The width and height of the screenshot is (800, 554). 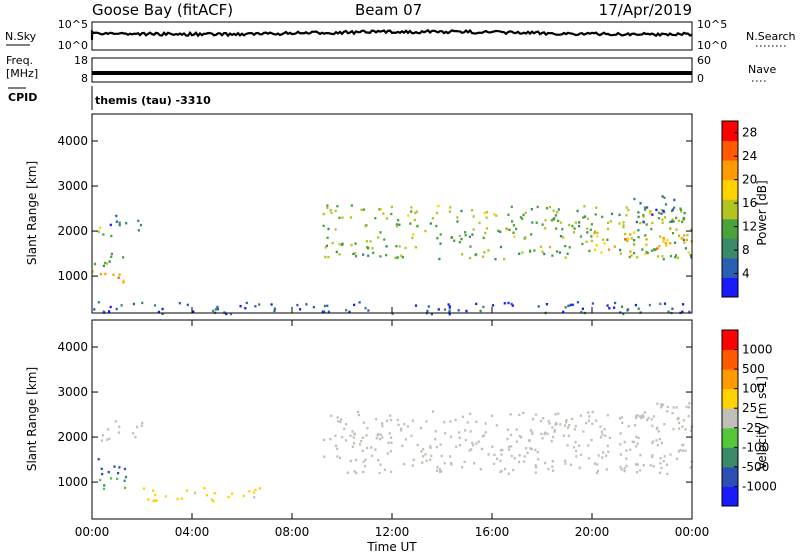 What do you see at coordinates (72, 437) in the screenshot?
I see `y-tick-label: 2000` at bounding box center [72, 437].